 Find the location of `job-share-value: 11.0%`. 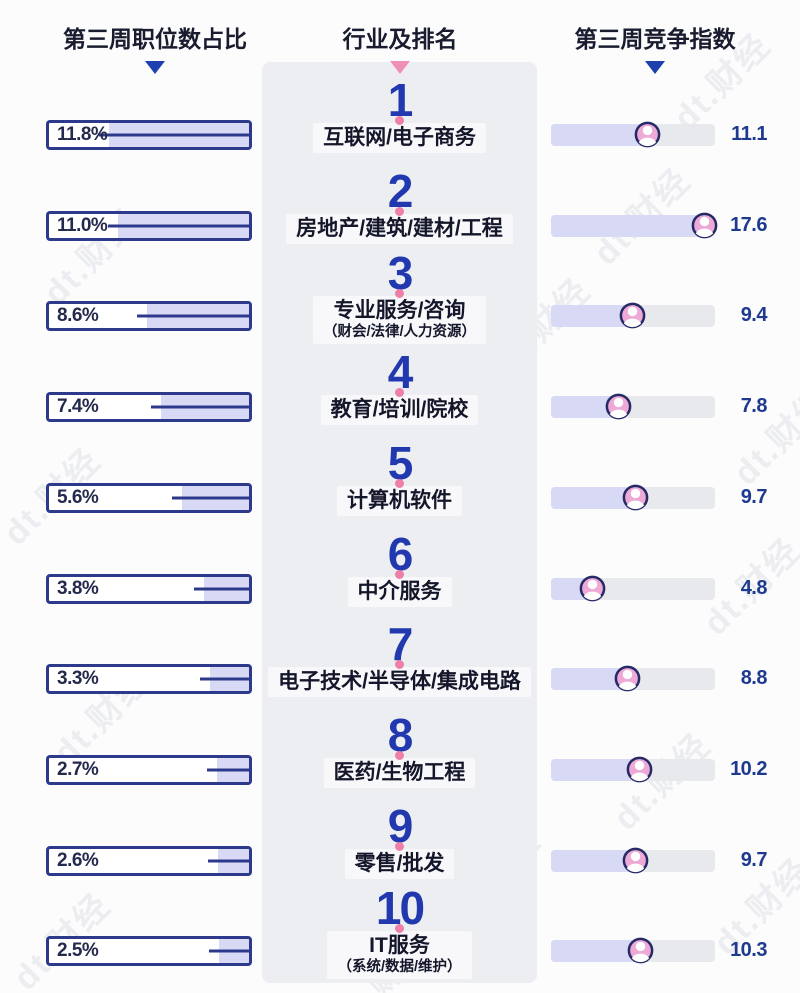

job-share-value: 11.0% is located at coordinates (82, 225).